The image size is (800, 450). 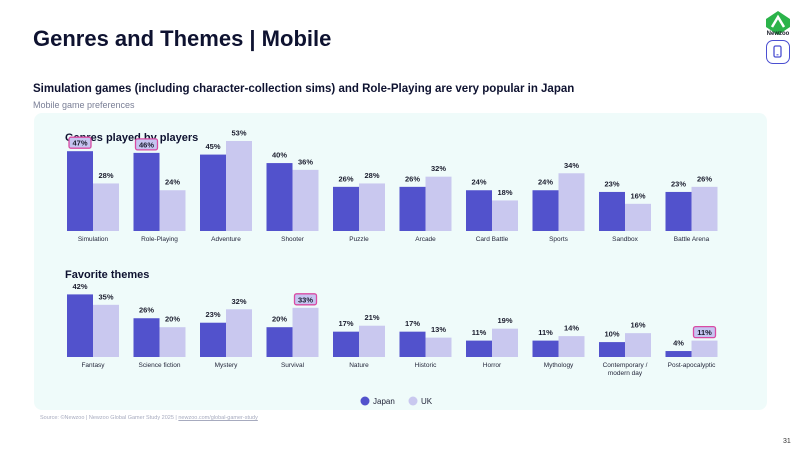 What do you see at coordinates (172, 319) in the screenshot?
I see `data-label: 20%` at bounding box center [172, 319].